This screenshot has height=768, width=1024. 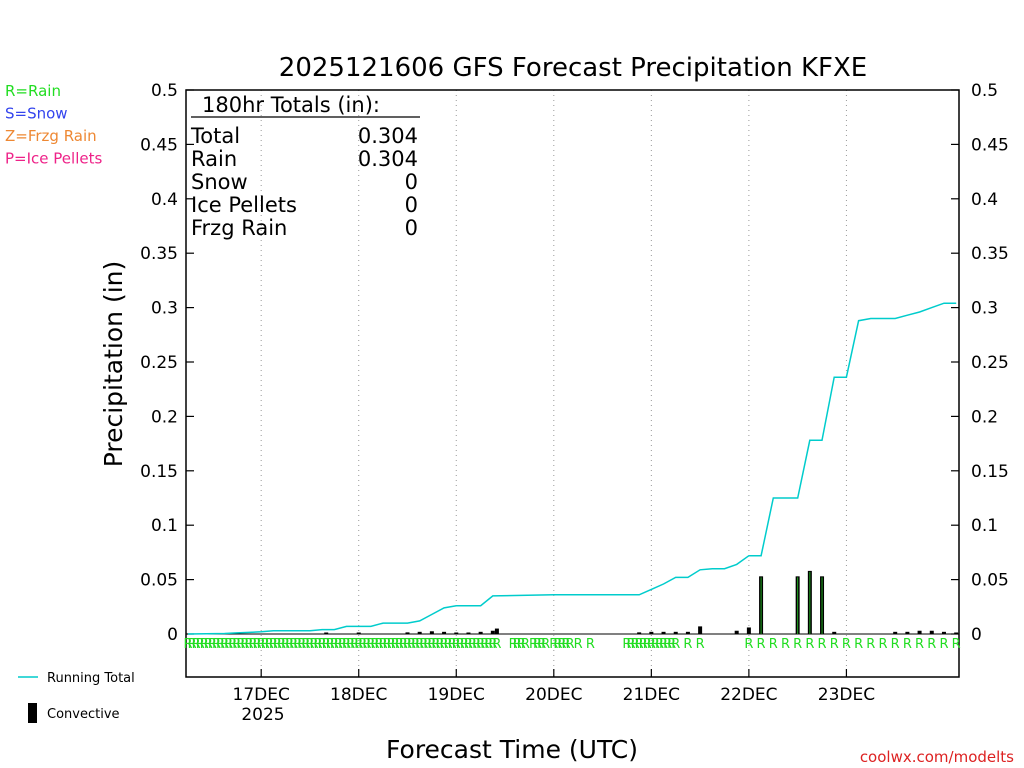 I want to click on y-tick-label-right: 0.4, so click(x=984, y=200).